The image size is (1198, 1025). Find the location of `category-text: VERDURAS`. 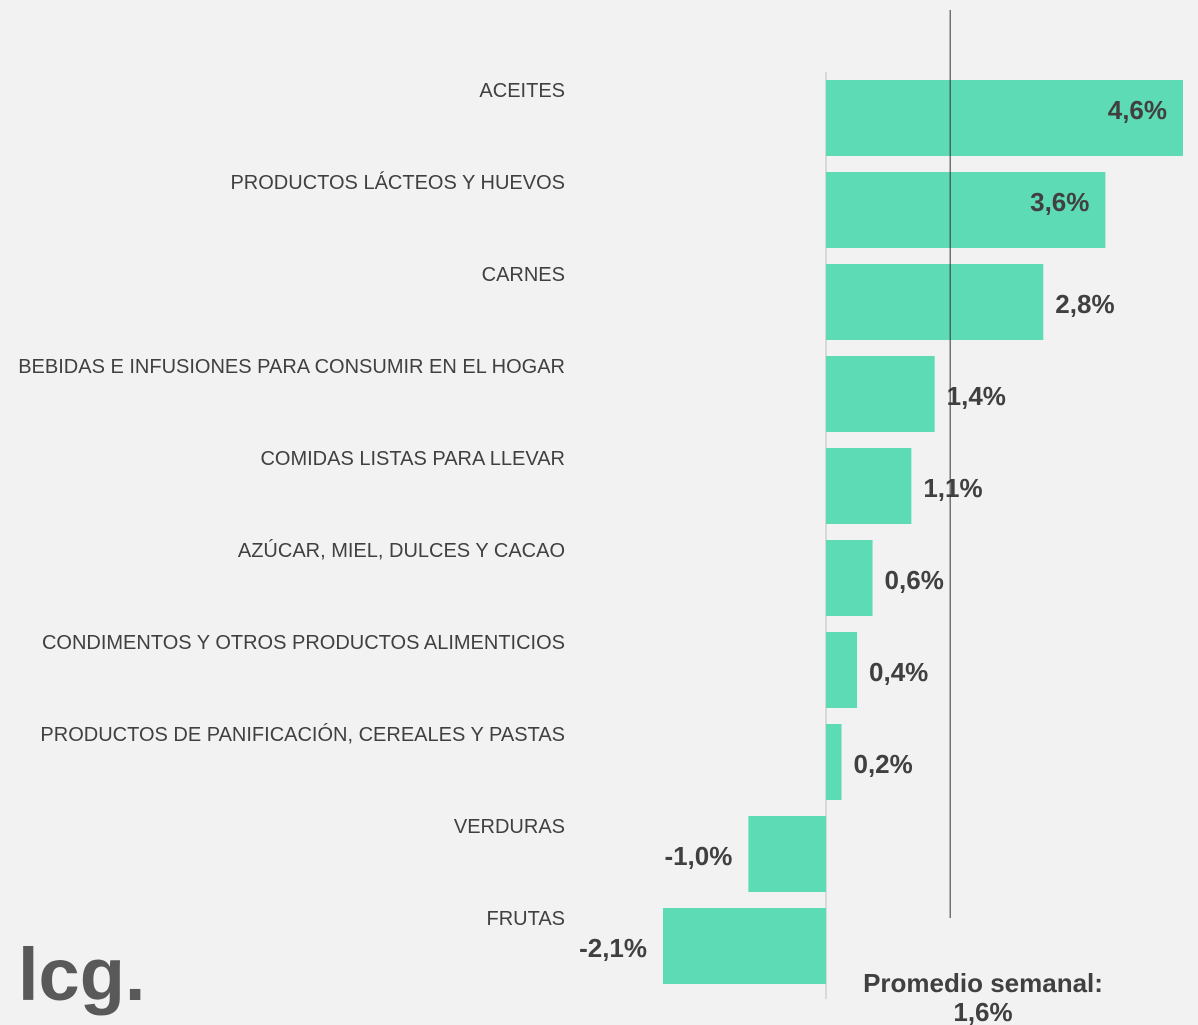

category-text: VERDURAS is located at coordinates (509, 827).